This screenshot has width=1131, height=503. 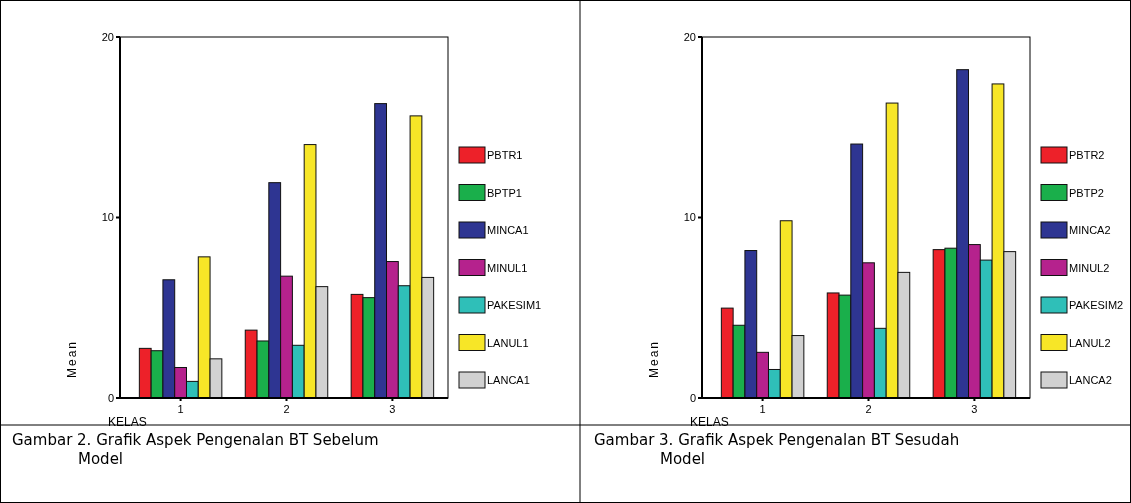 I want to click on legend-label: LANCA2, so click(x=1090, y=380).